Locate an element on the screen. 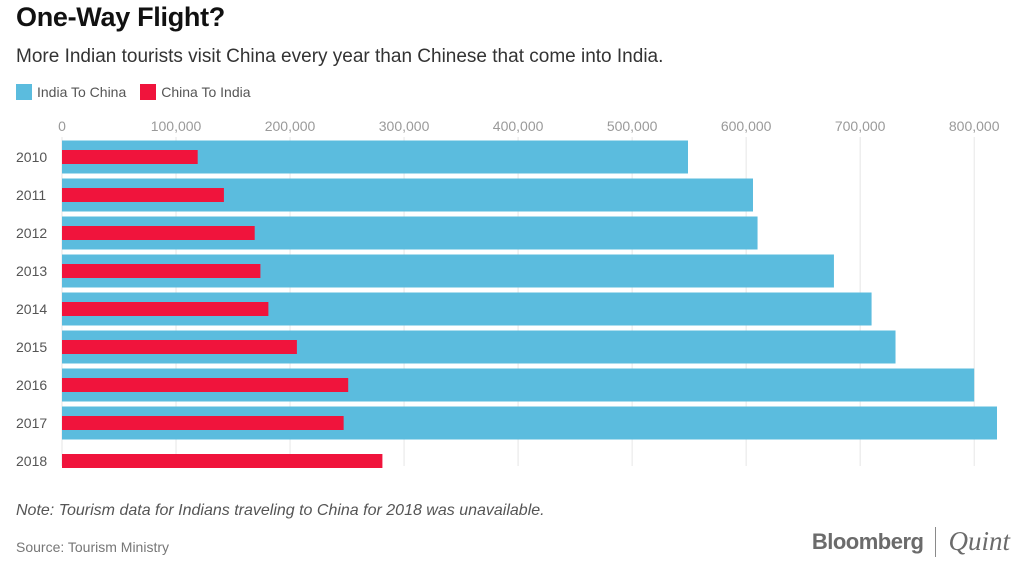 Image resolution: width=1024 pixels, height=567 pixels. chart-source: Source: Tourism Ministry is located at coordinates (93, 547).